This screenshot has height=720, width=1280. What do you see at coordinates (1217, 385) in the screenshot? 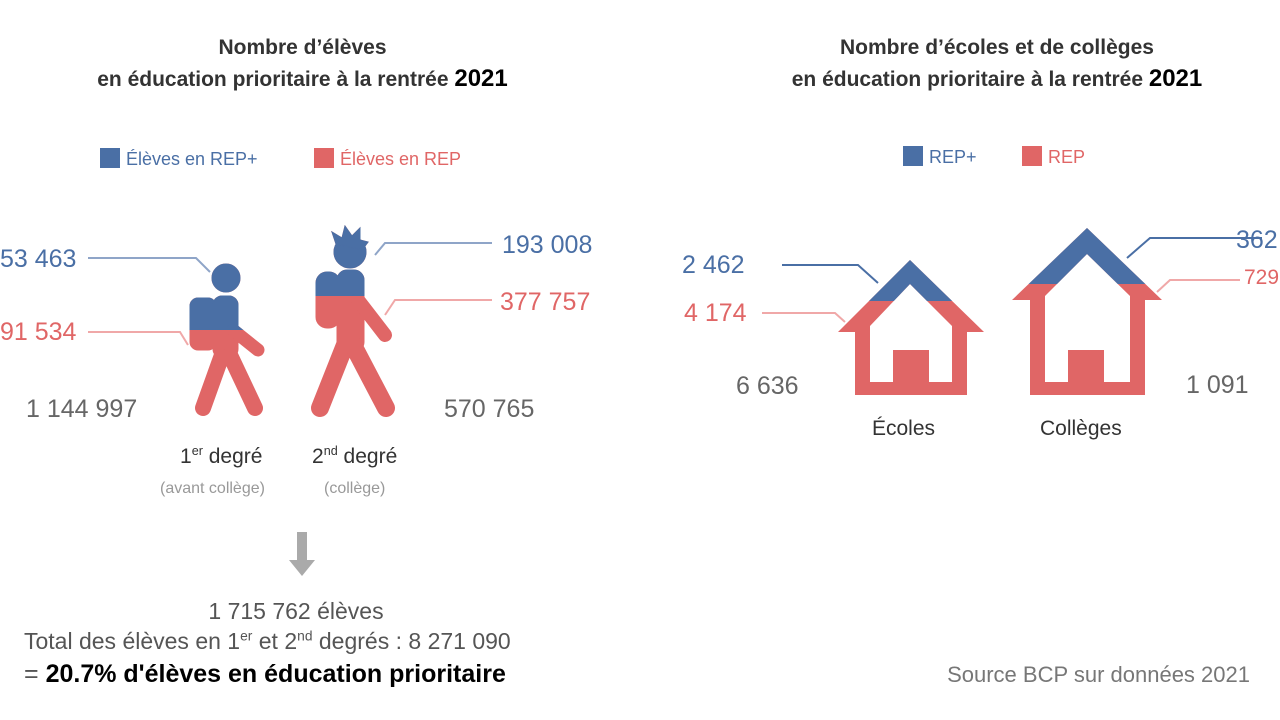
I see `total-label: 1 091` at bounding box center [1217, 385].